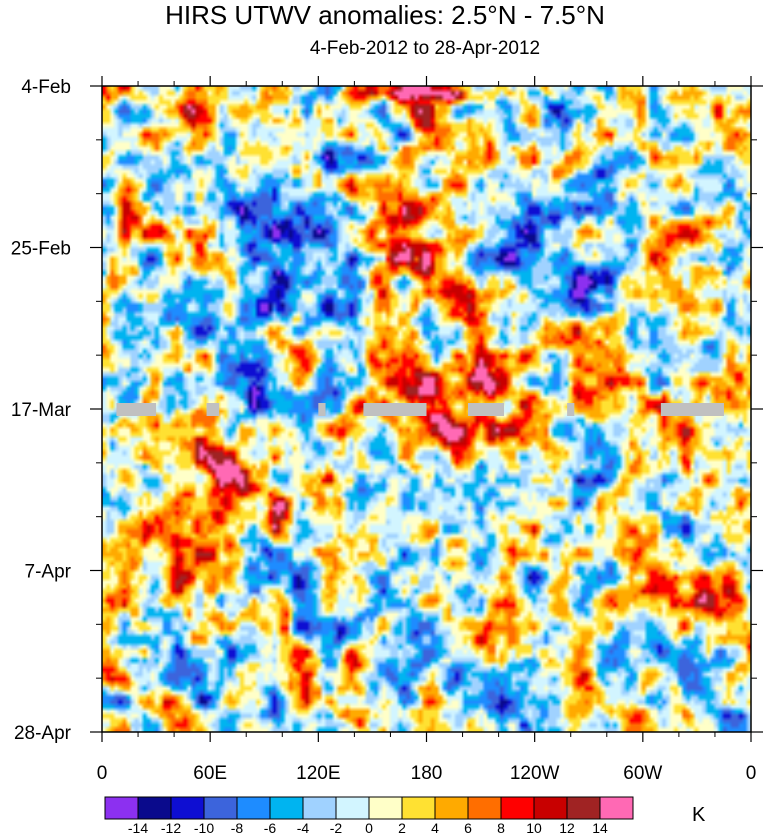 This screenshot has height=834, width=770. Describe the element at coordinates (567, 827) in the screenshot. I see `colorbar-label: 12` at that location.